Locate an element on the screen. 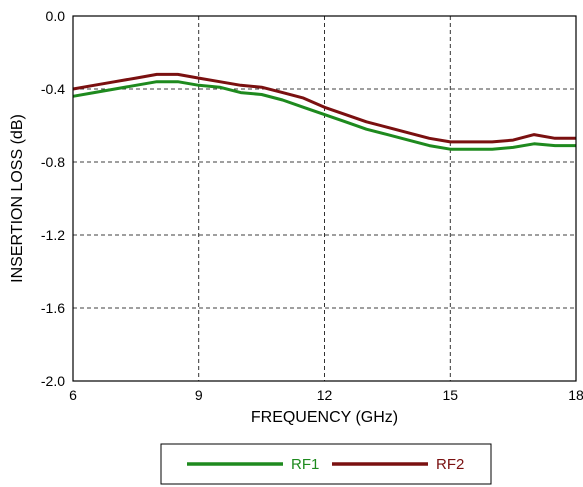 Image resolution: width=583 pixels, height=487 pixels. y-tick-label: -2.0 is located at coordinates (53, 381).